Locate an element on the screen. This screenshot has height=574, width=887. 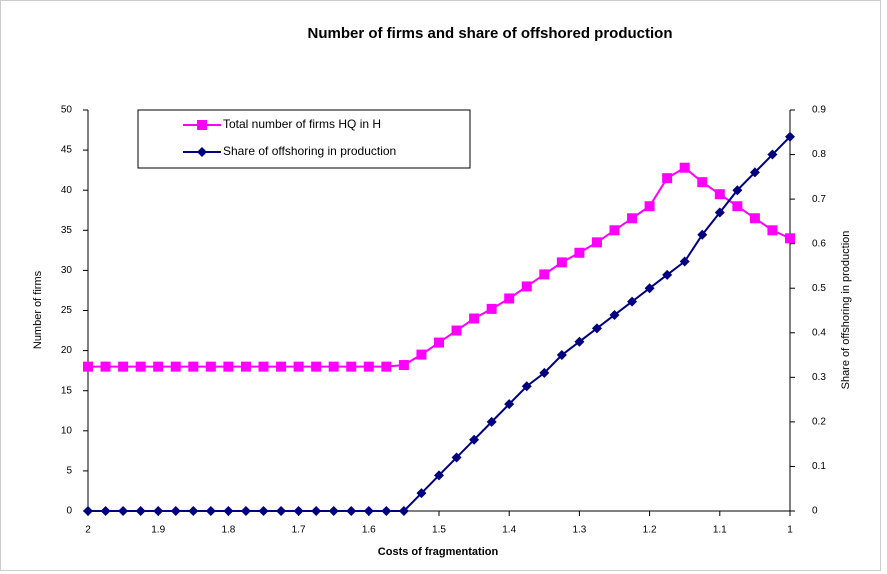
x-tick-label: 1.1 is located at coordinates (720, 530).